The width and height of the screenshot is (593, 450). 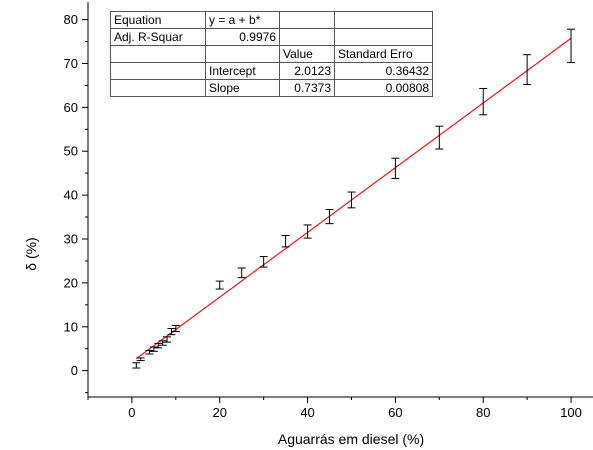 What do you see at coordinates (383, 88) in the screenshot?
I see `table-cell: 0.00808` at bounding box center [383, 88].